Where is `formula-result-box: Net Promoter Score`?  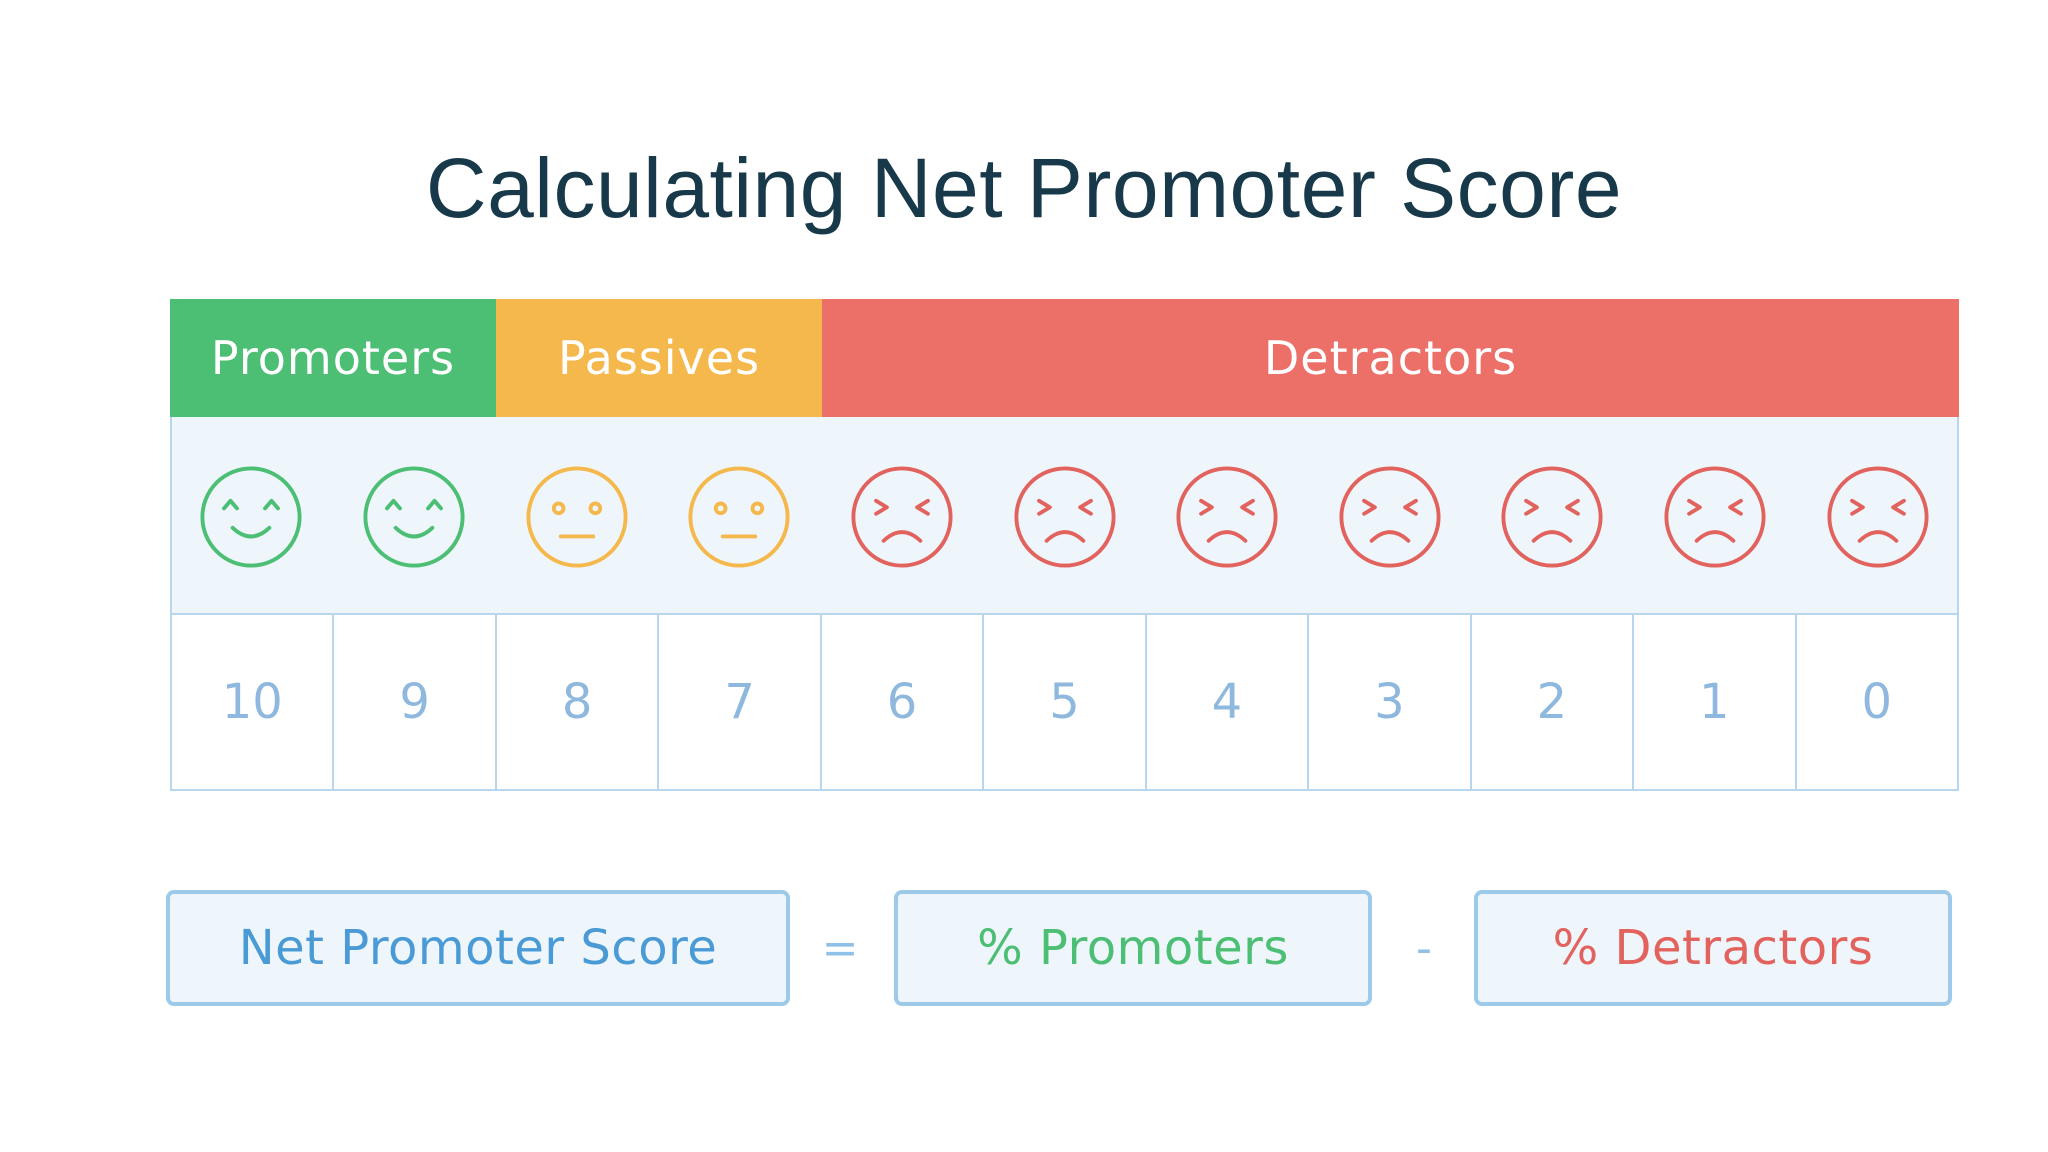
formula-result-box: Net Promoter Score is located at coordinates (478, 948).